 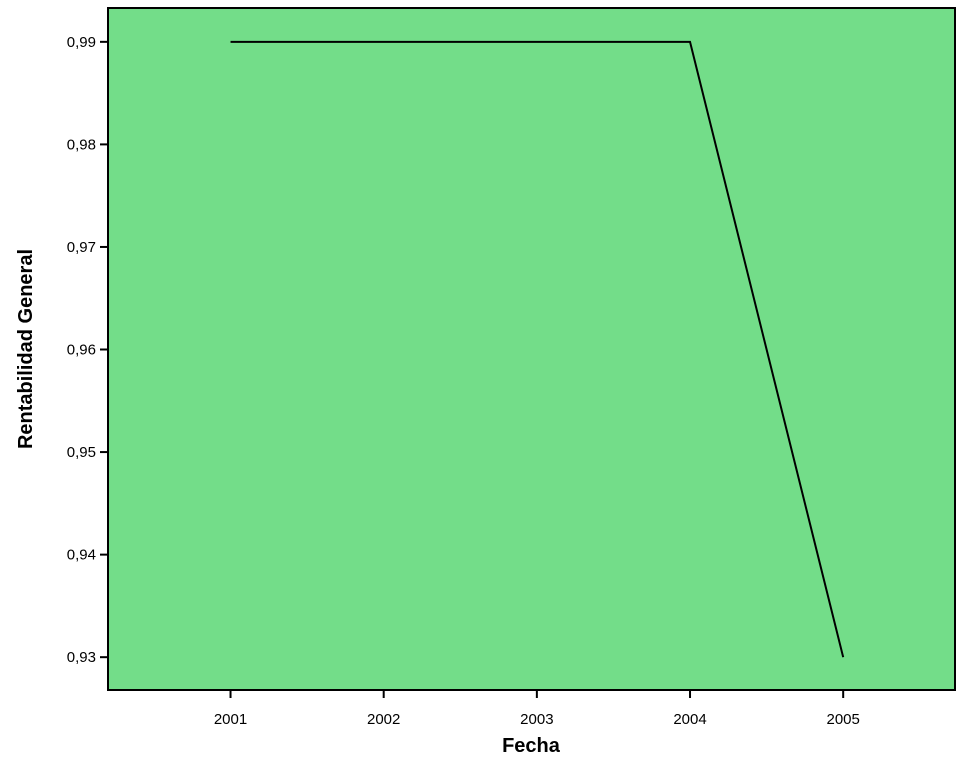 I want to click on x-tick-label: 2002, so click(x=383, y=719).